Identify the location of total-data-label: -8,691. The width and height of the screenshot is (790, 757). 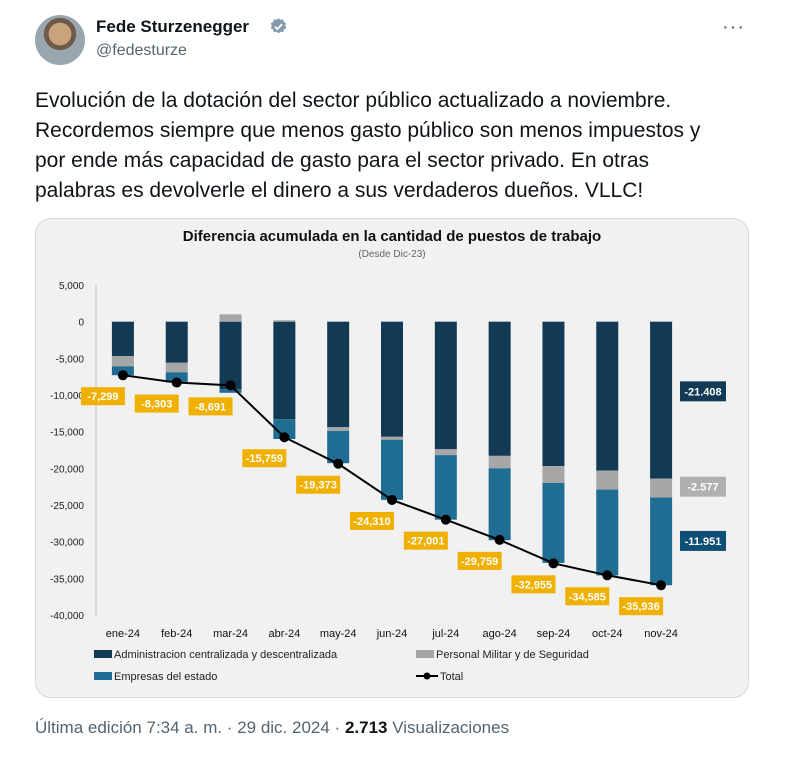
(210, 407).